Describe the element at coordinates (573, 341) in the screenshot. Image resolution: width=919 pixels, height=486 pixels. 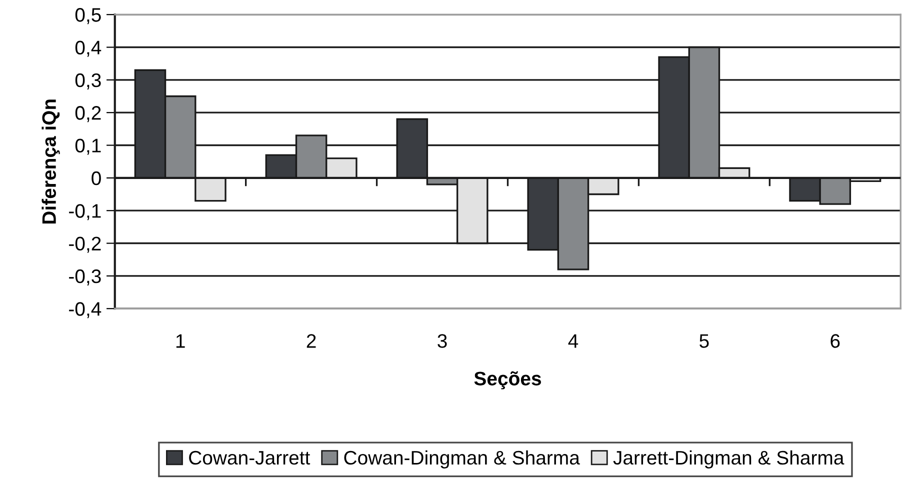
I see `x-tick-label: 4` at that location.